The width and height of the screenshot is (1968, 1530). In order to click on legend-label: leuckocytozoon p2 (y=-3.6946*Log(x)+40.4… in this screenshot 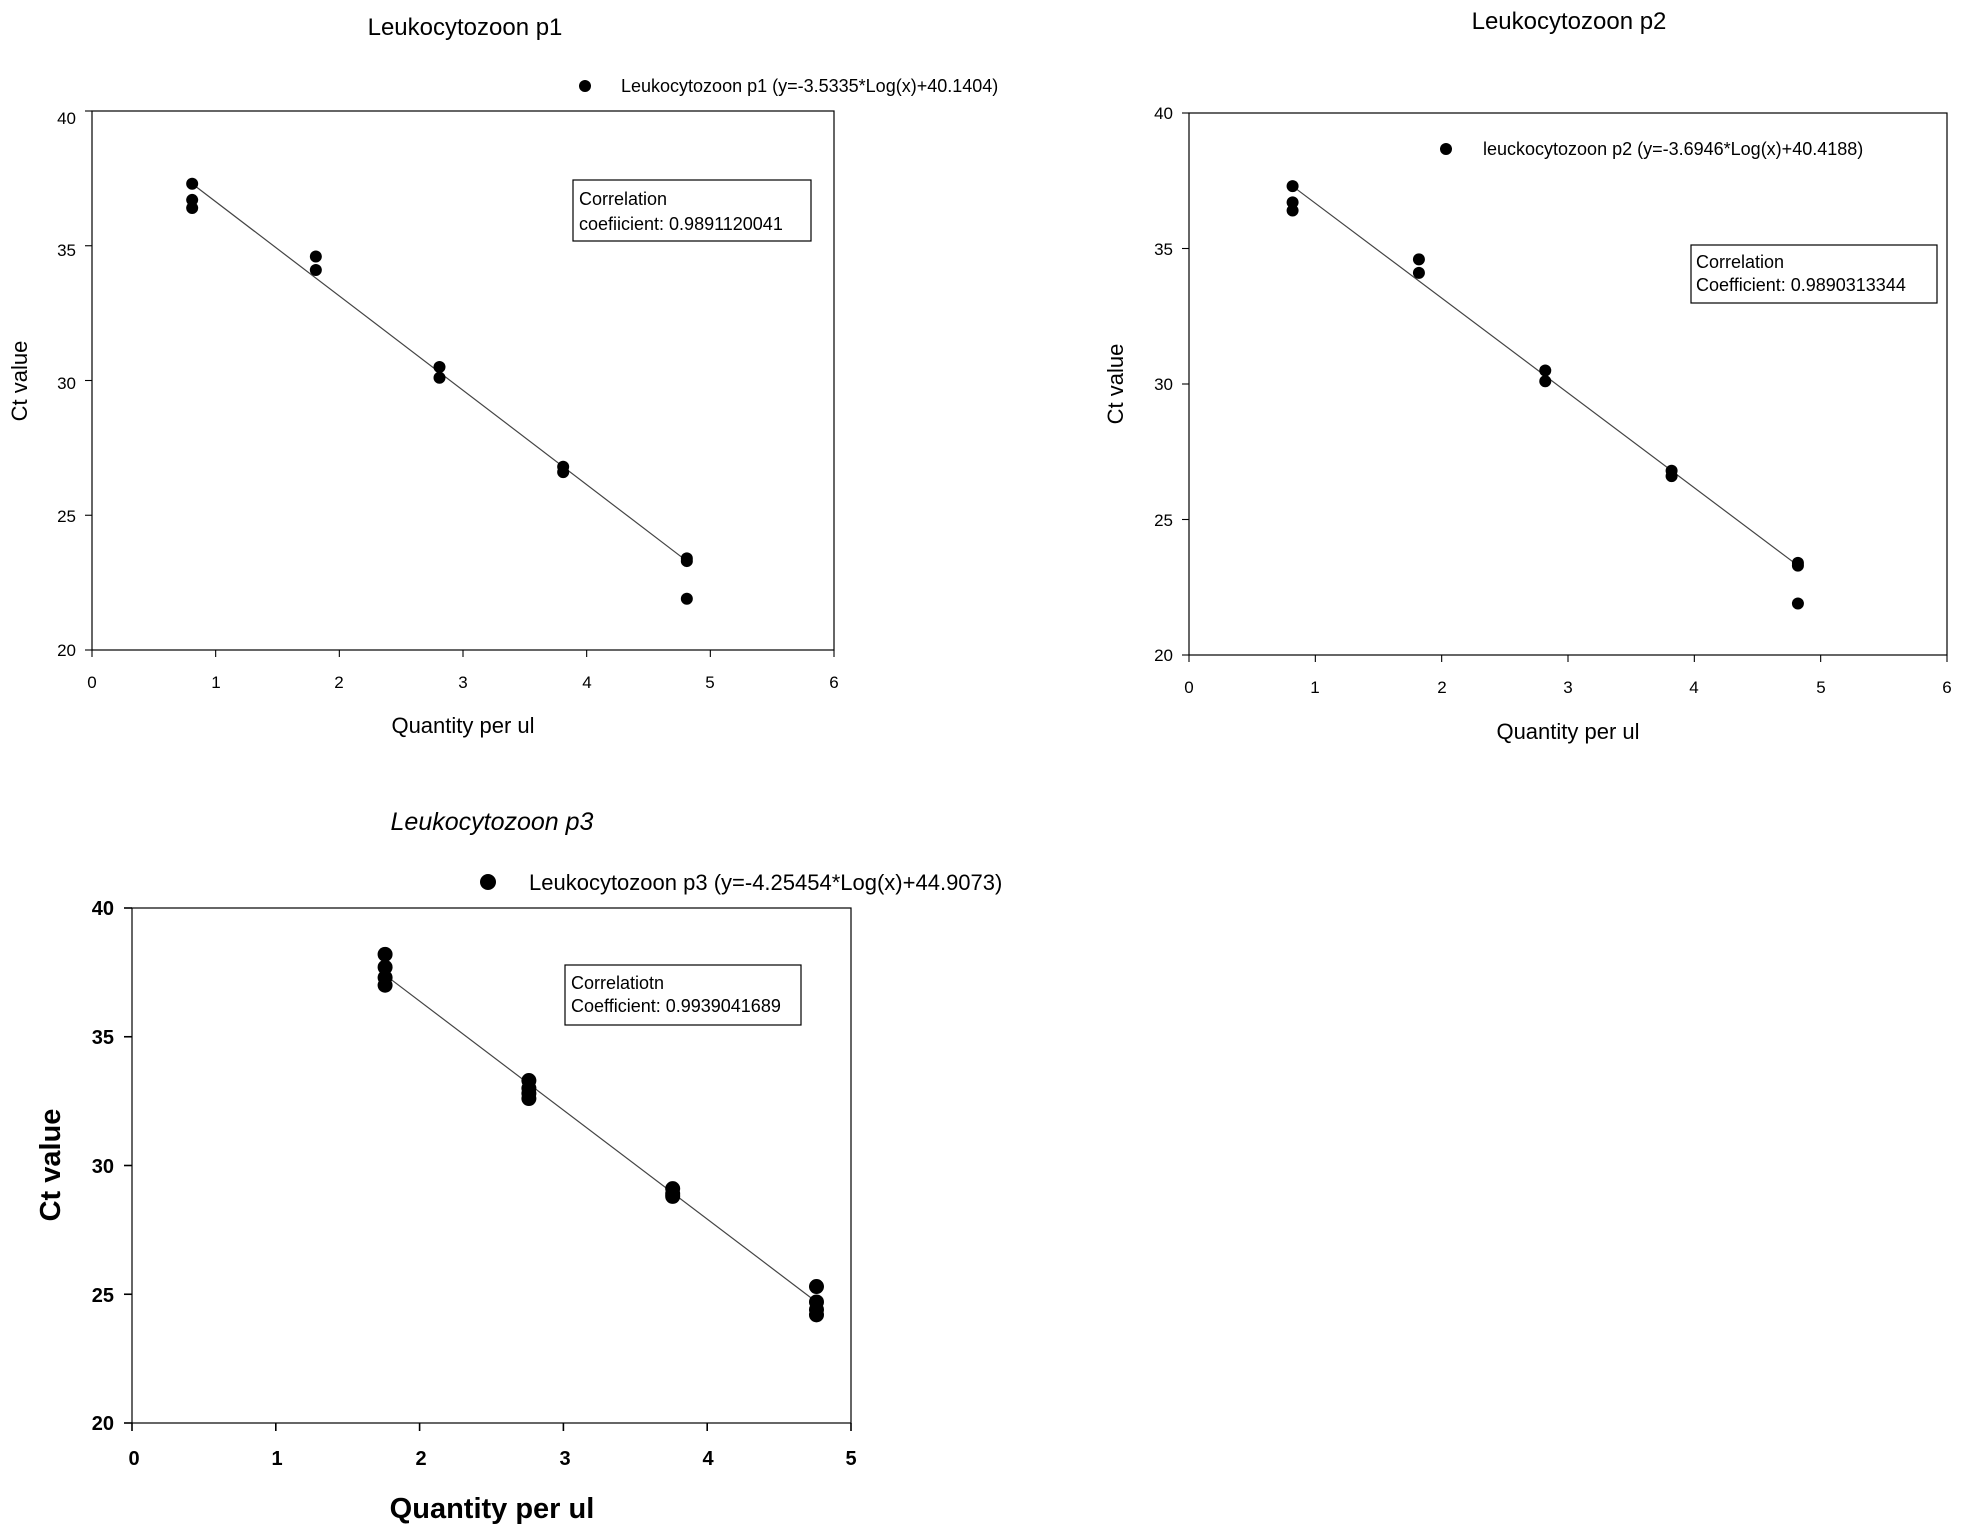, I will do `click(1673, 149)`.